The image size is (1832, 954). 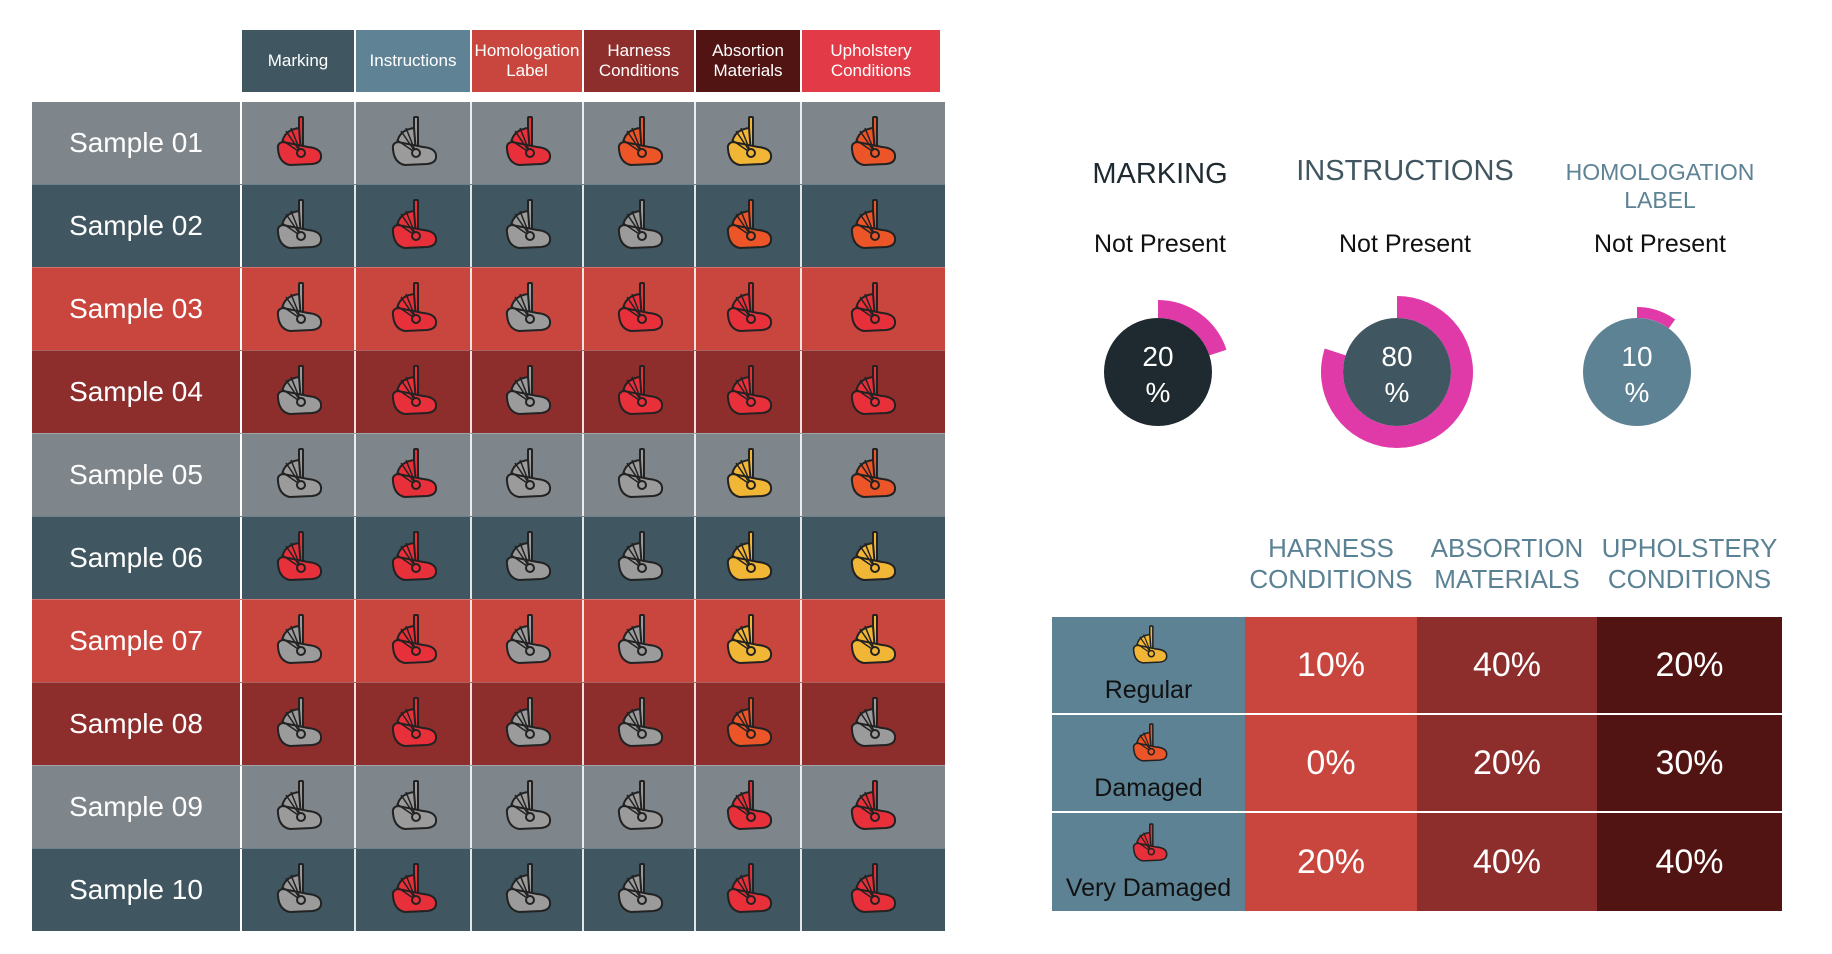 What do you see at coordinates (1331, 763) in the screenshot?
I see `condition-value: 0%` at bounding box center [1331, 763].